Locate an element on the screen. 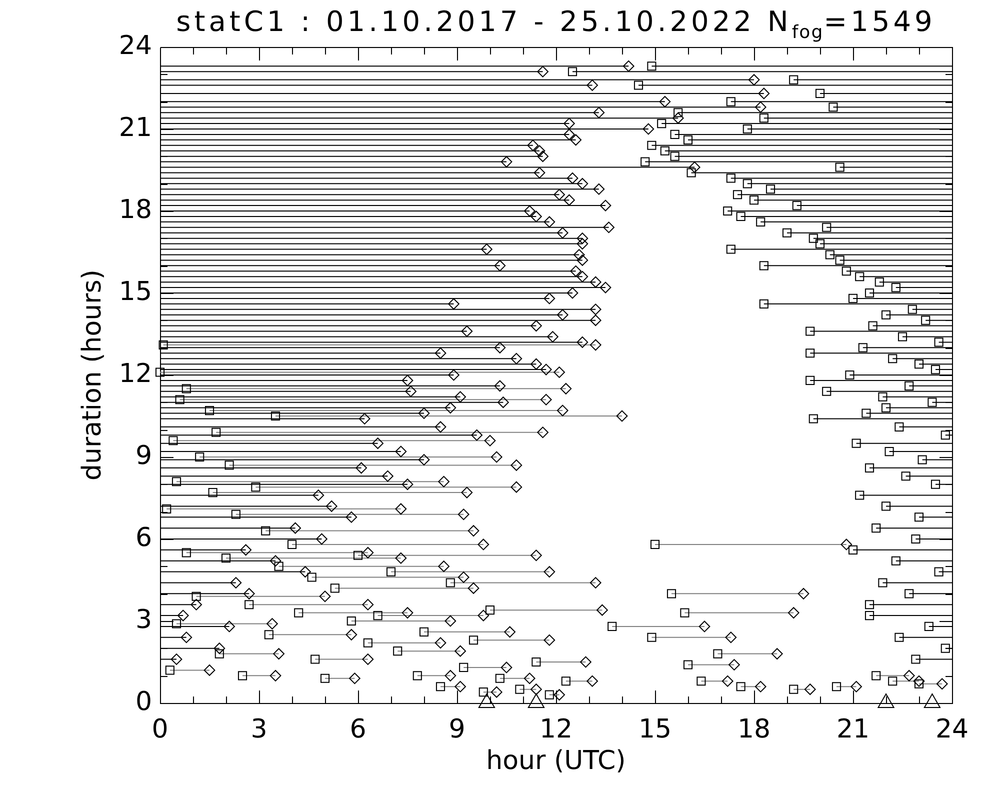 The width and height of the screenshot is (1000, 800). y-tick-label: 12 is located at coordinates (135, 373).